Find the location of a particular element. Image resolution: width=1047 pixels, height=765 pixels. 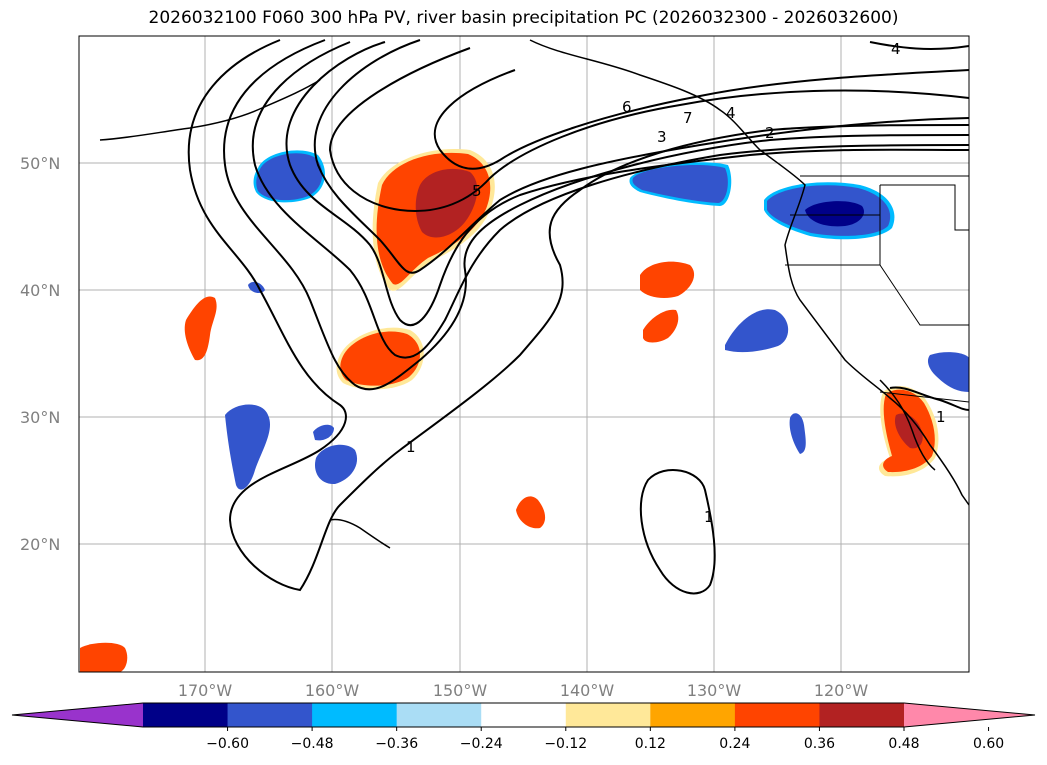

pv-contour-1-south is located at coordinates (677, 531).